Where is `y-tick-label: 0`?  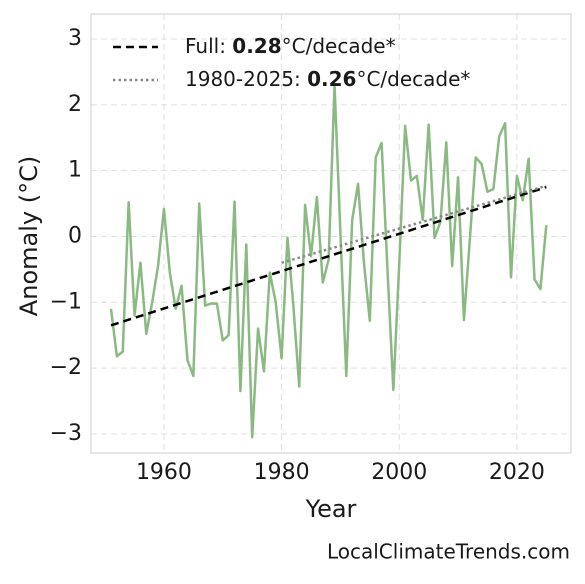
y-tick-label: 0 is located at coordinates (75, 235).